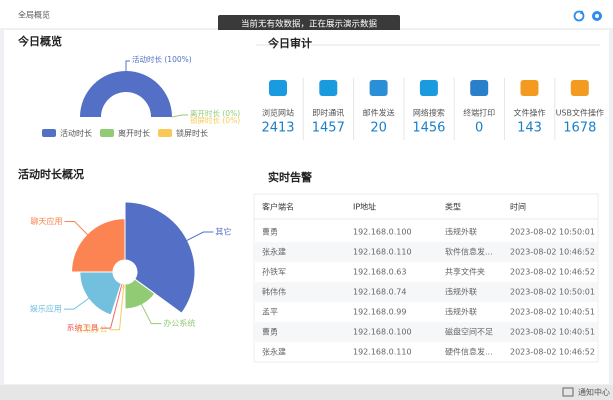 Image resolution: width=613 pixels, height=400 pixels. What do you see at coordinates (379, 272) in the screenshot?
I see `table-cell: 192.168.0.63` at bounding box center [379, 272].